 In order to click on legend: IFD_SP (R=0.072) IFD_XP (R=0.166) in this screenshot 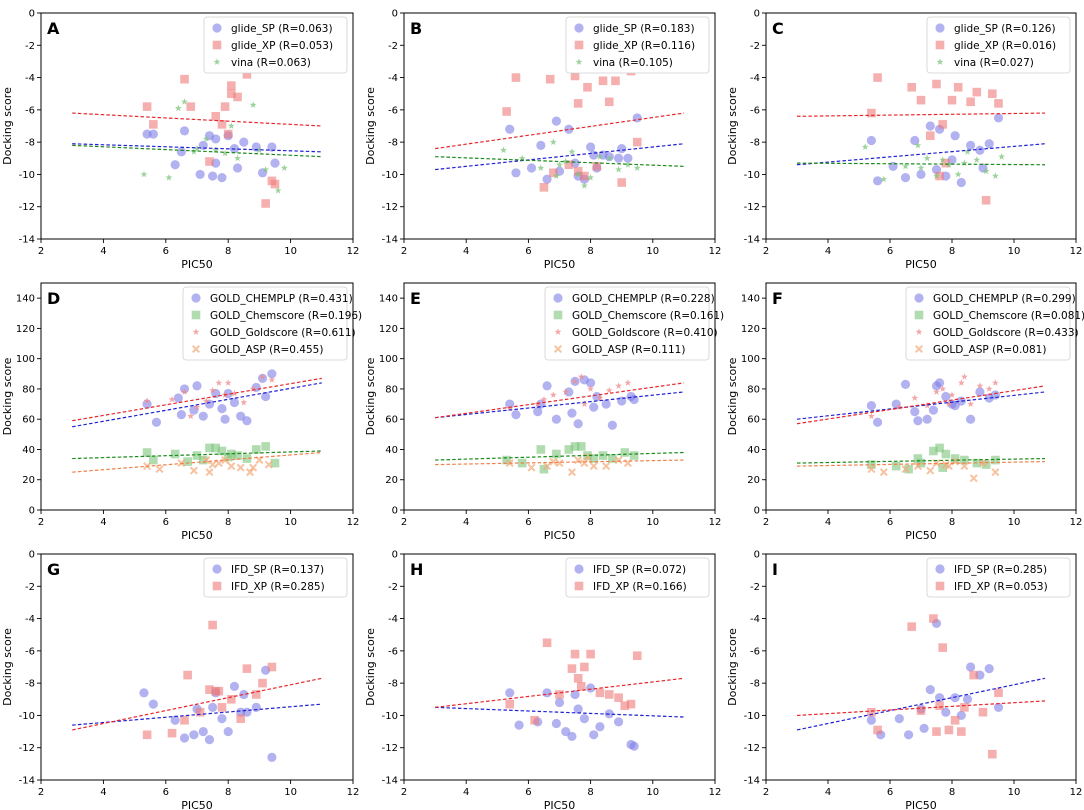, I will do `click(637, 577)`.